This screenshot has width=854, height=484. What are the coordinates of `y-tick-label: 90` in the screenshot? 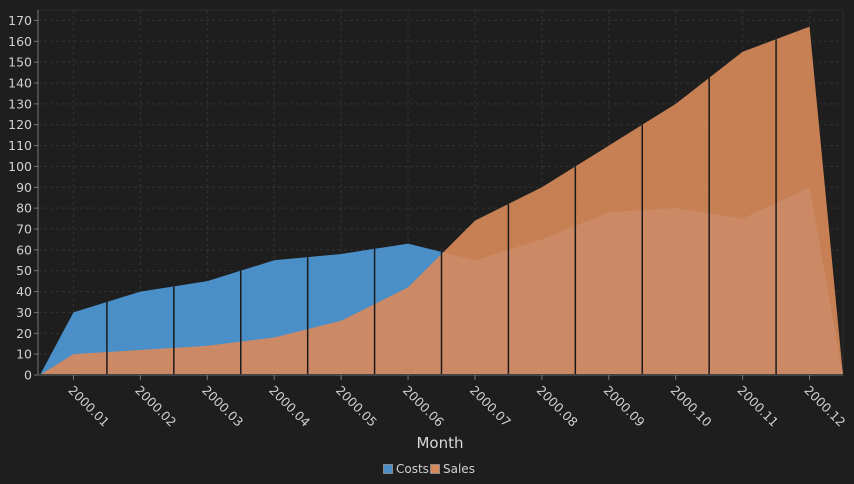 It's located at (24, 187).